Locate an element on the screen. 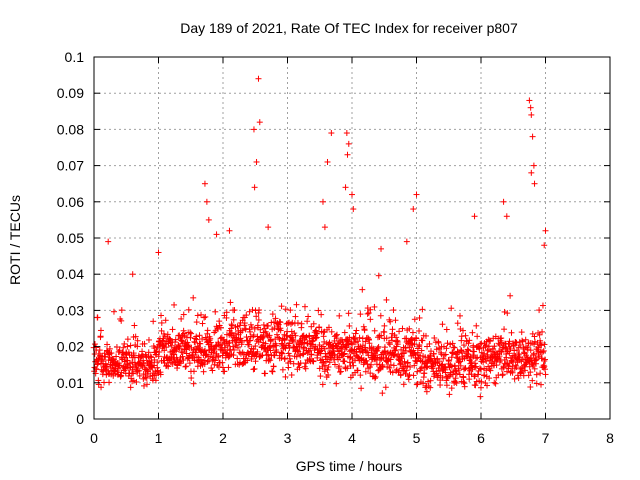  x-tick-label: 1 is located at coordinates (159, 438).